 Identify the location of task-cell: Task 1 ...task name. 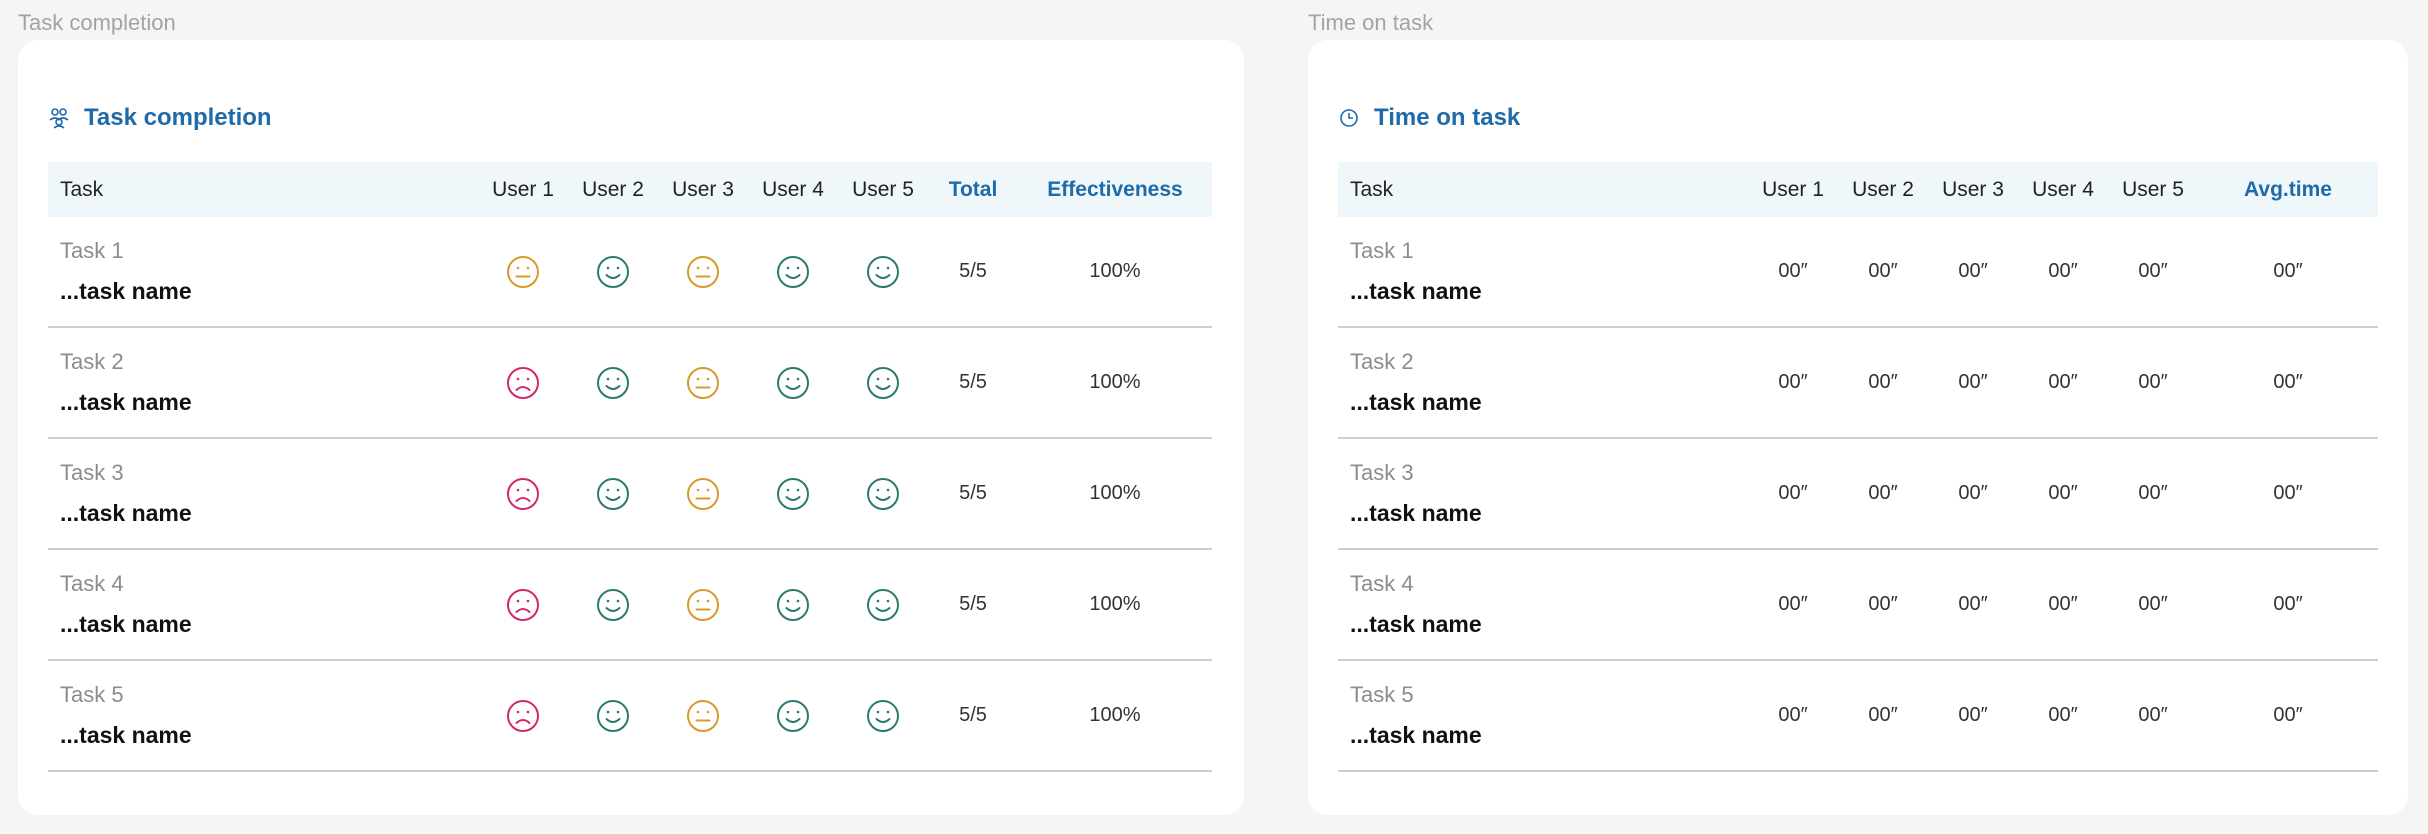
(263, 272).